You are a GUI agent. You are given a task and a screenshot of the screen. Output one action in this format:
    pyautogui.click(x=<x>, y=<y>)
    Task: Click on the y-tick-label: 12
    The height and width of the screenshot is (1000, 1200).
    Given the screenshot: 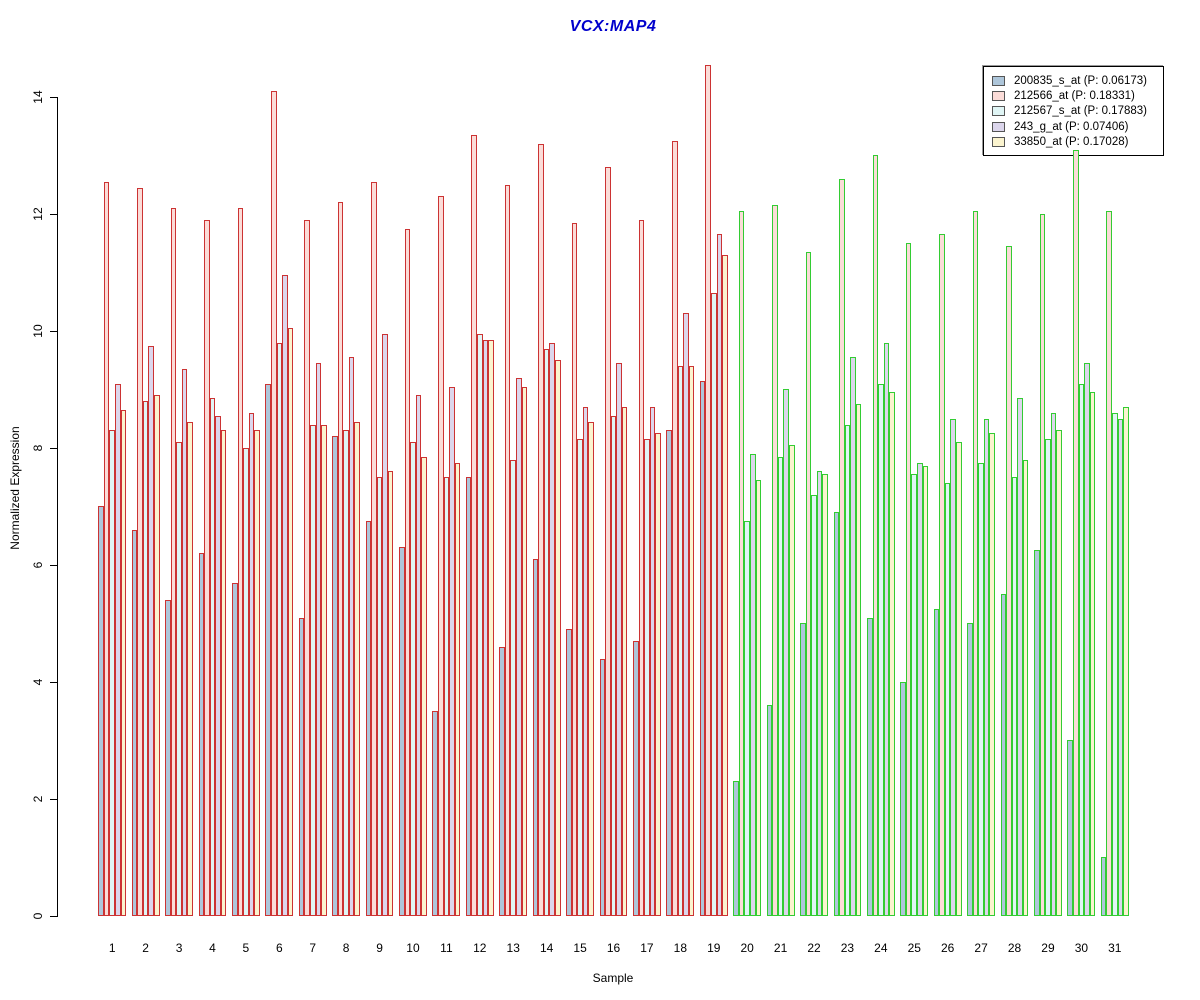 What is the action you would take?
    pyautogui.click(x=38, y=214)
    